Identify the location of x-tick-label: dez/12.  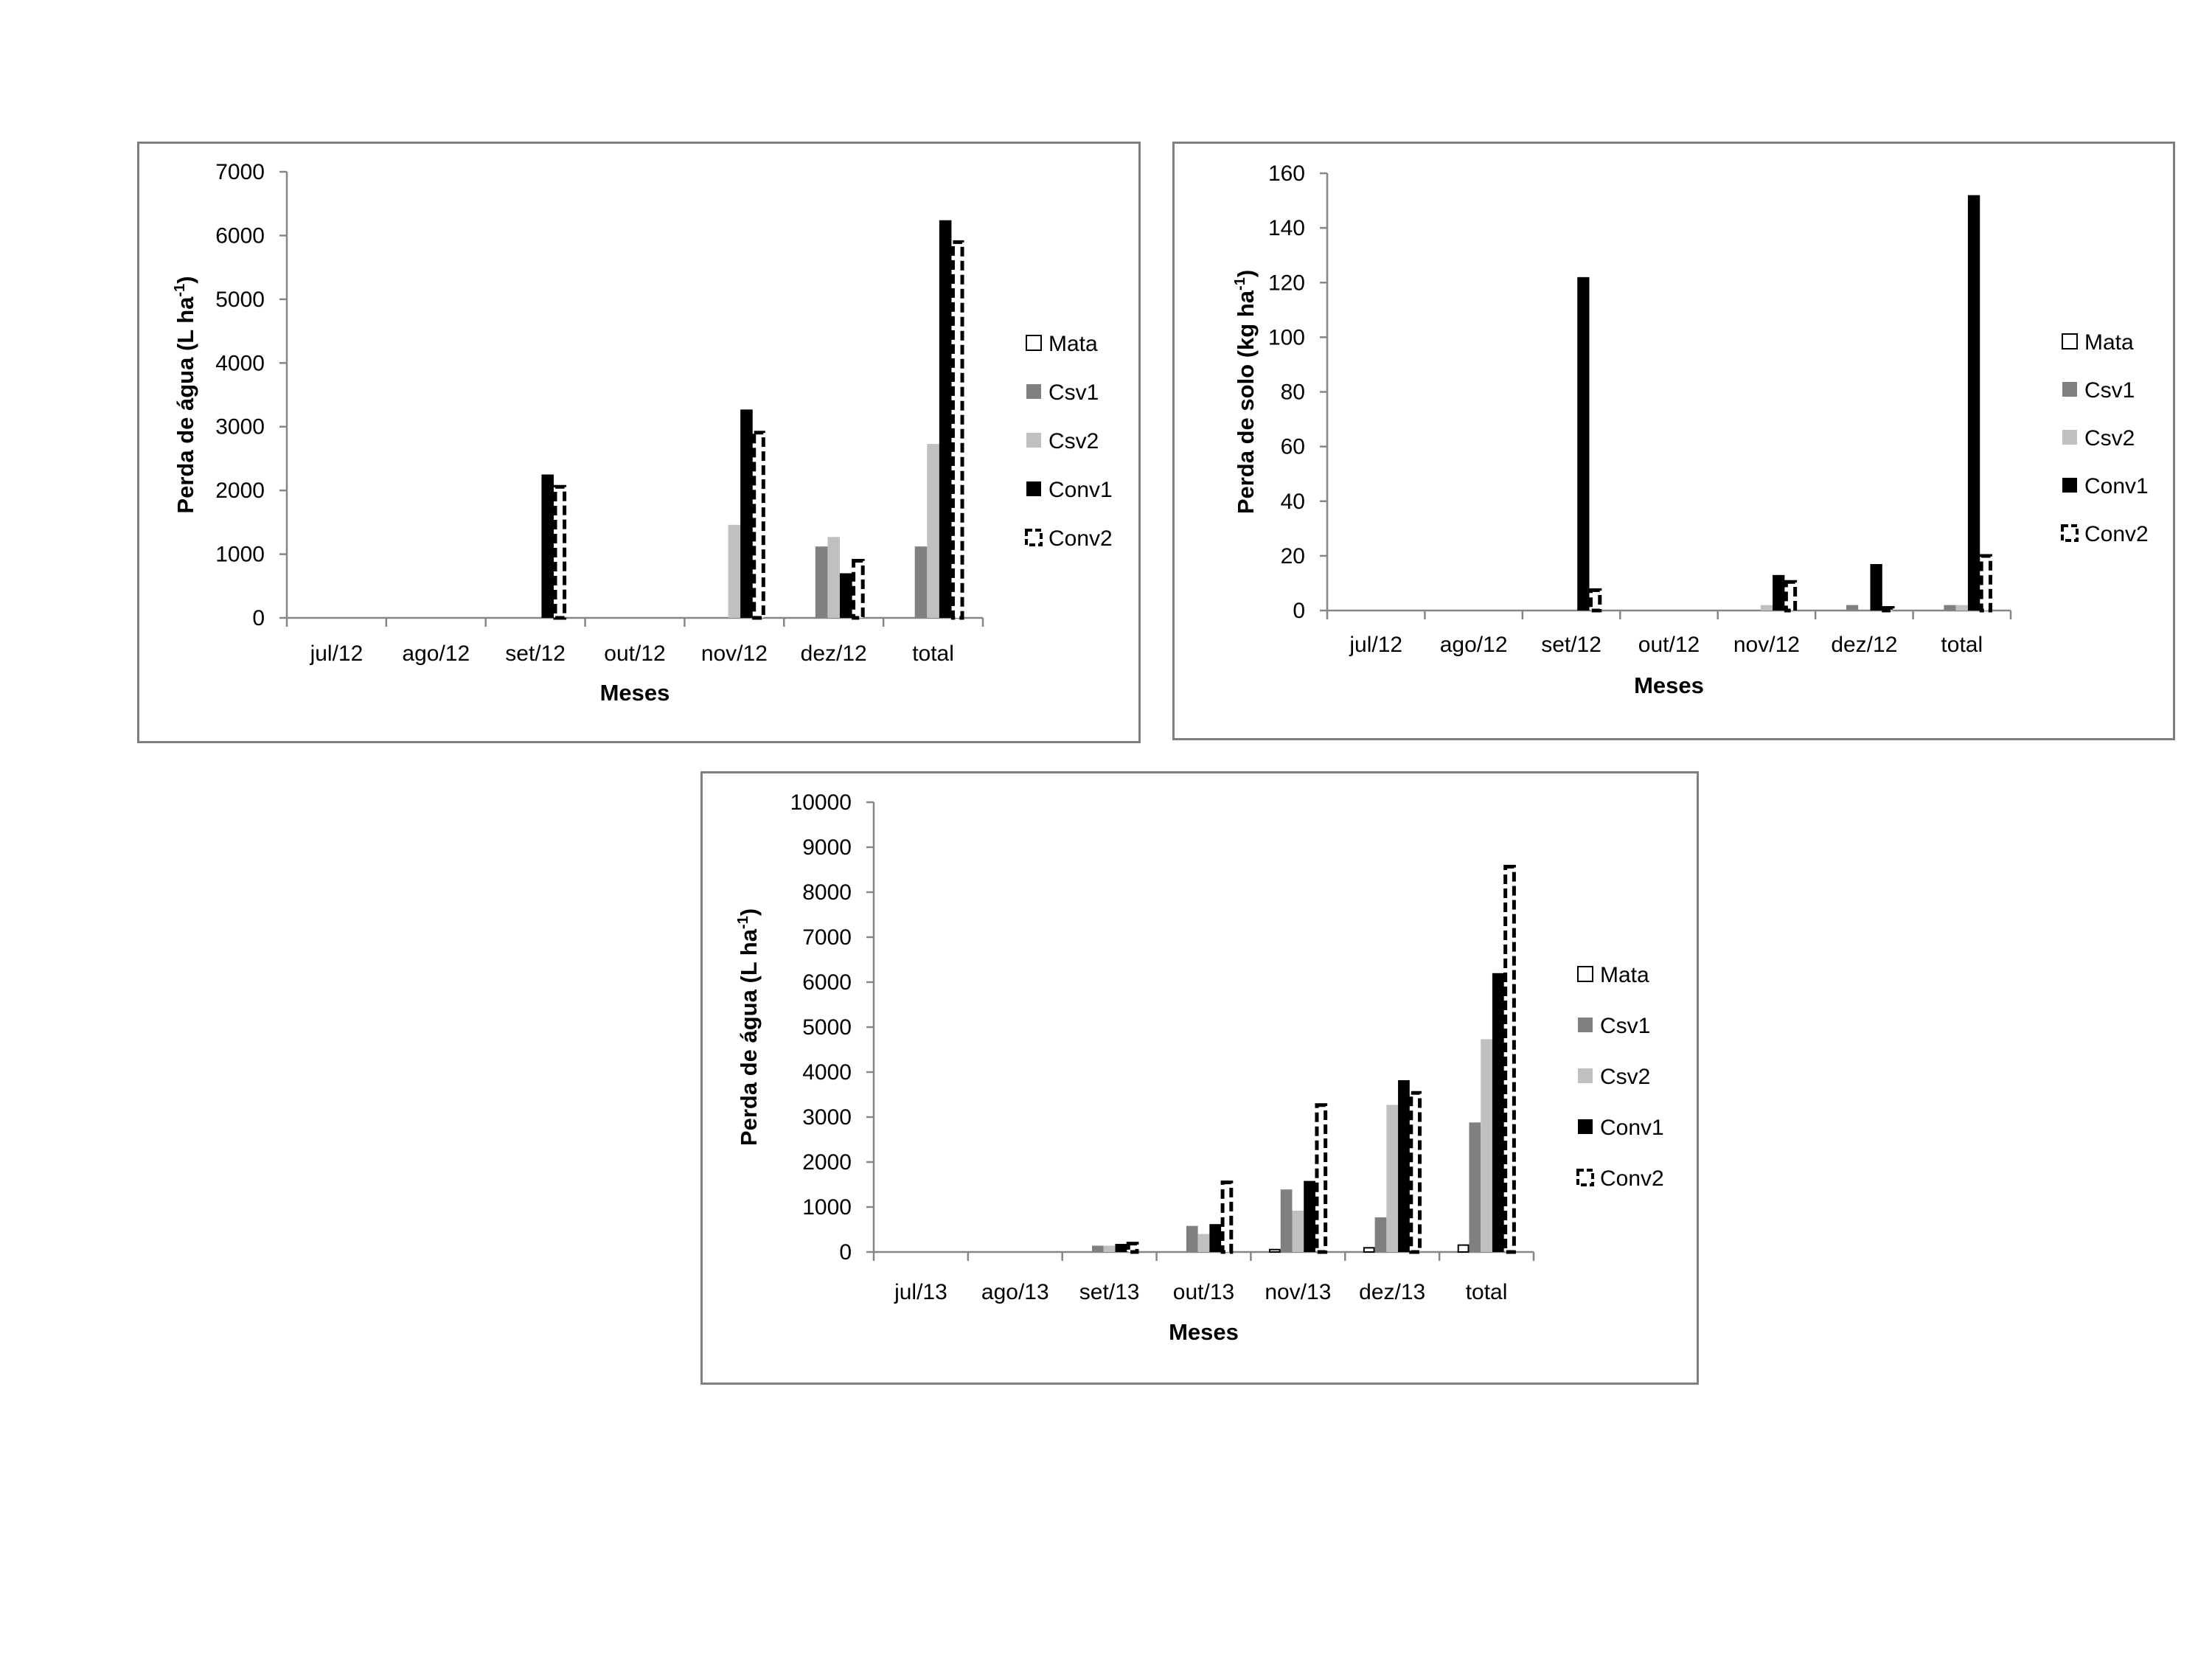
(834, 653).